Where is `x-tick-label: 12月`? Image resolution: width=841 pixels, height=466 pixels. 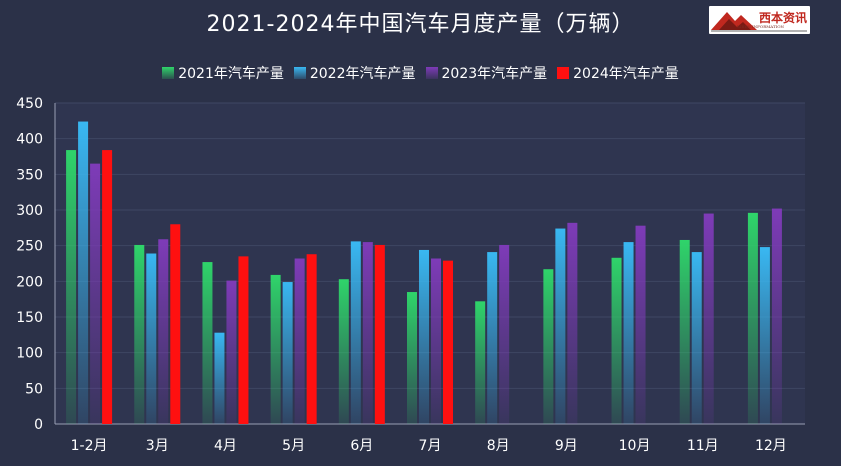
x-tick-label: 12月 is located at coordinates (771, 446).